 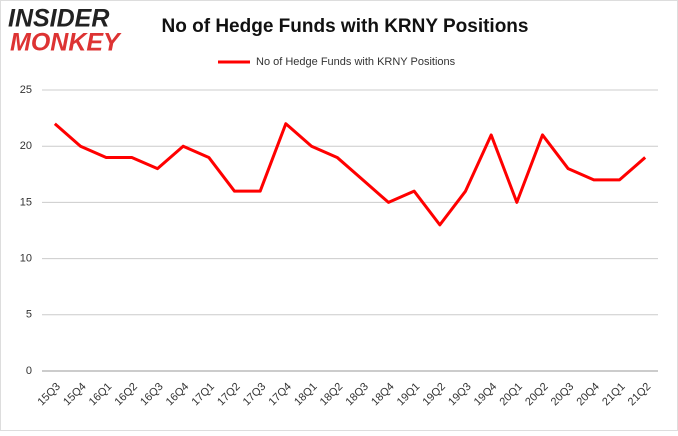 I want to click on logo-top: INSIDER, so click(x=58, y=19).